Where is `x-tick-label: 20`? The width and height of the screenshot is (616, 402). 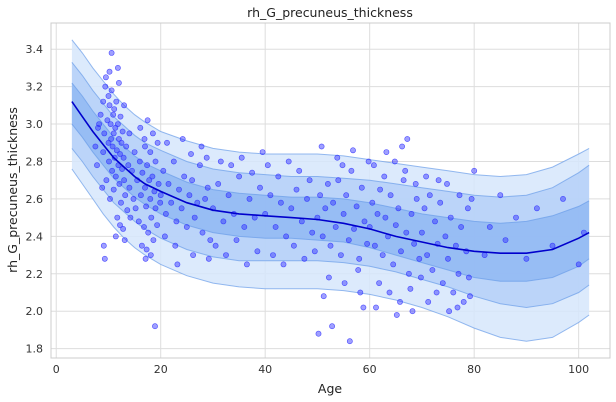 x-tick-label: 20 is located at coordinates (161, 369).